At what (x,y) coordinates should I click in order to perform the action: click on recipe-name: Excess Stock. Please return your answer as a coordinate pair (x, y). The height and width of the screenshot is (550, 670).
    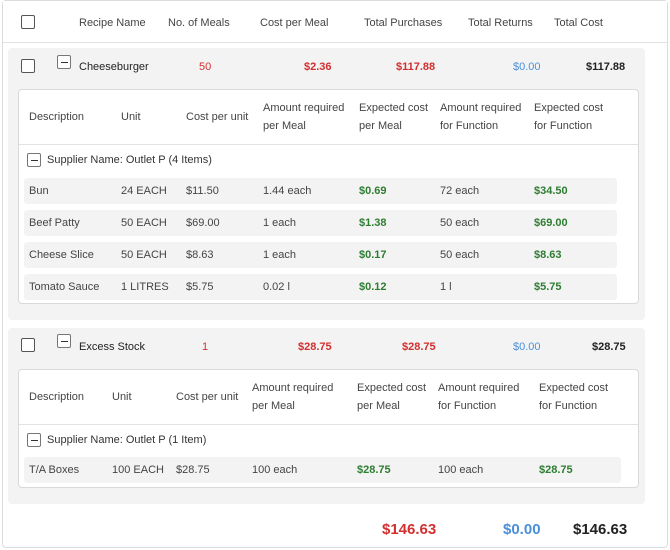
    Looking at the image, I should click on (112, 347).